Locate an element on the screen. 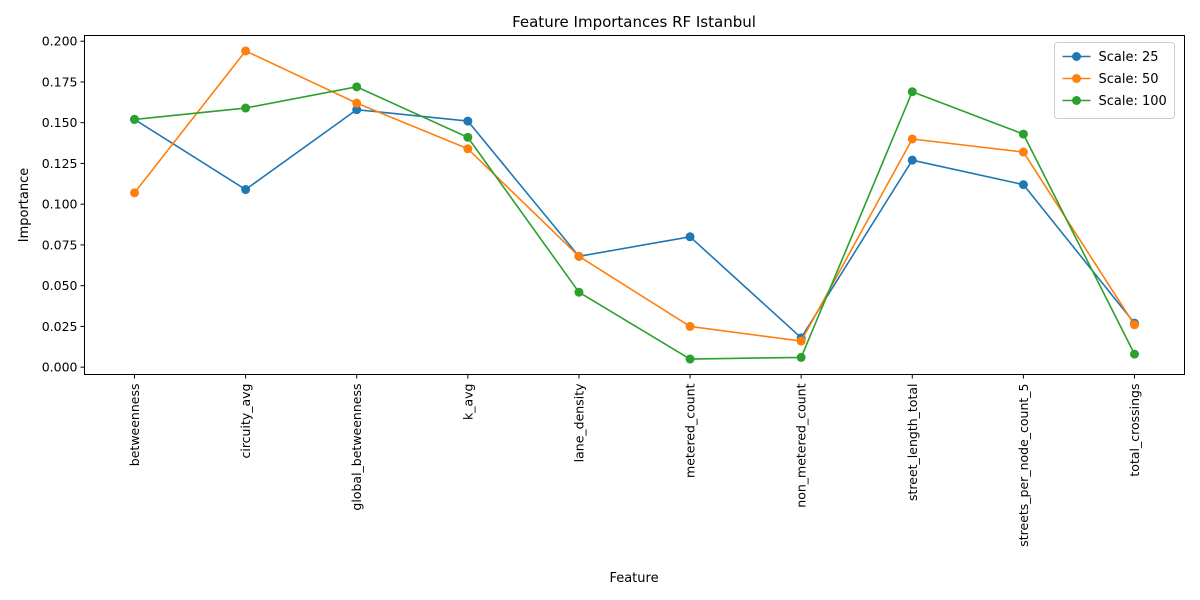  x-tick-label: total_crossings is located at coordinates (1134, 430).